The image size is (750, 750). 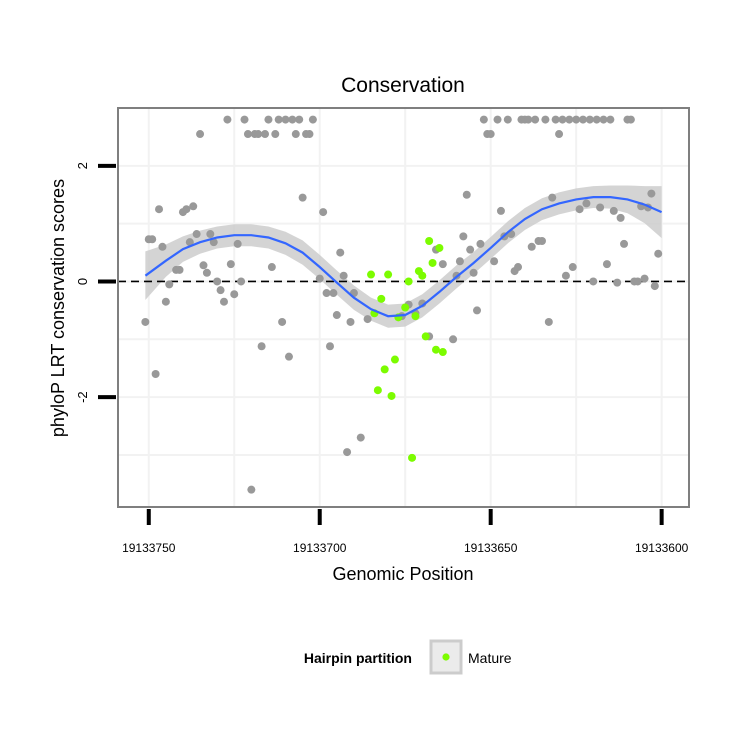 What do you see at coordinates (95, 282) in the screenshot?
I see `y-axis: -2 0 2` at bounding box center [95, 282].